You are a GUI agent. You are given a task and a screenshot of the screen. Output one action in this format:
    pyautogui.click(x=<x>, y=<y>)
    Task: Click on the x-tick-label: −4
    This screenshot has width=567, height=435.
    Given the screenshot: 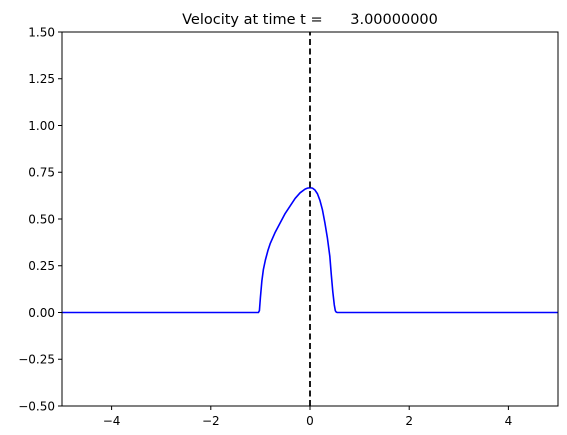 What is the action you would take?
    pyautogui.click(x=112, y=421)
    